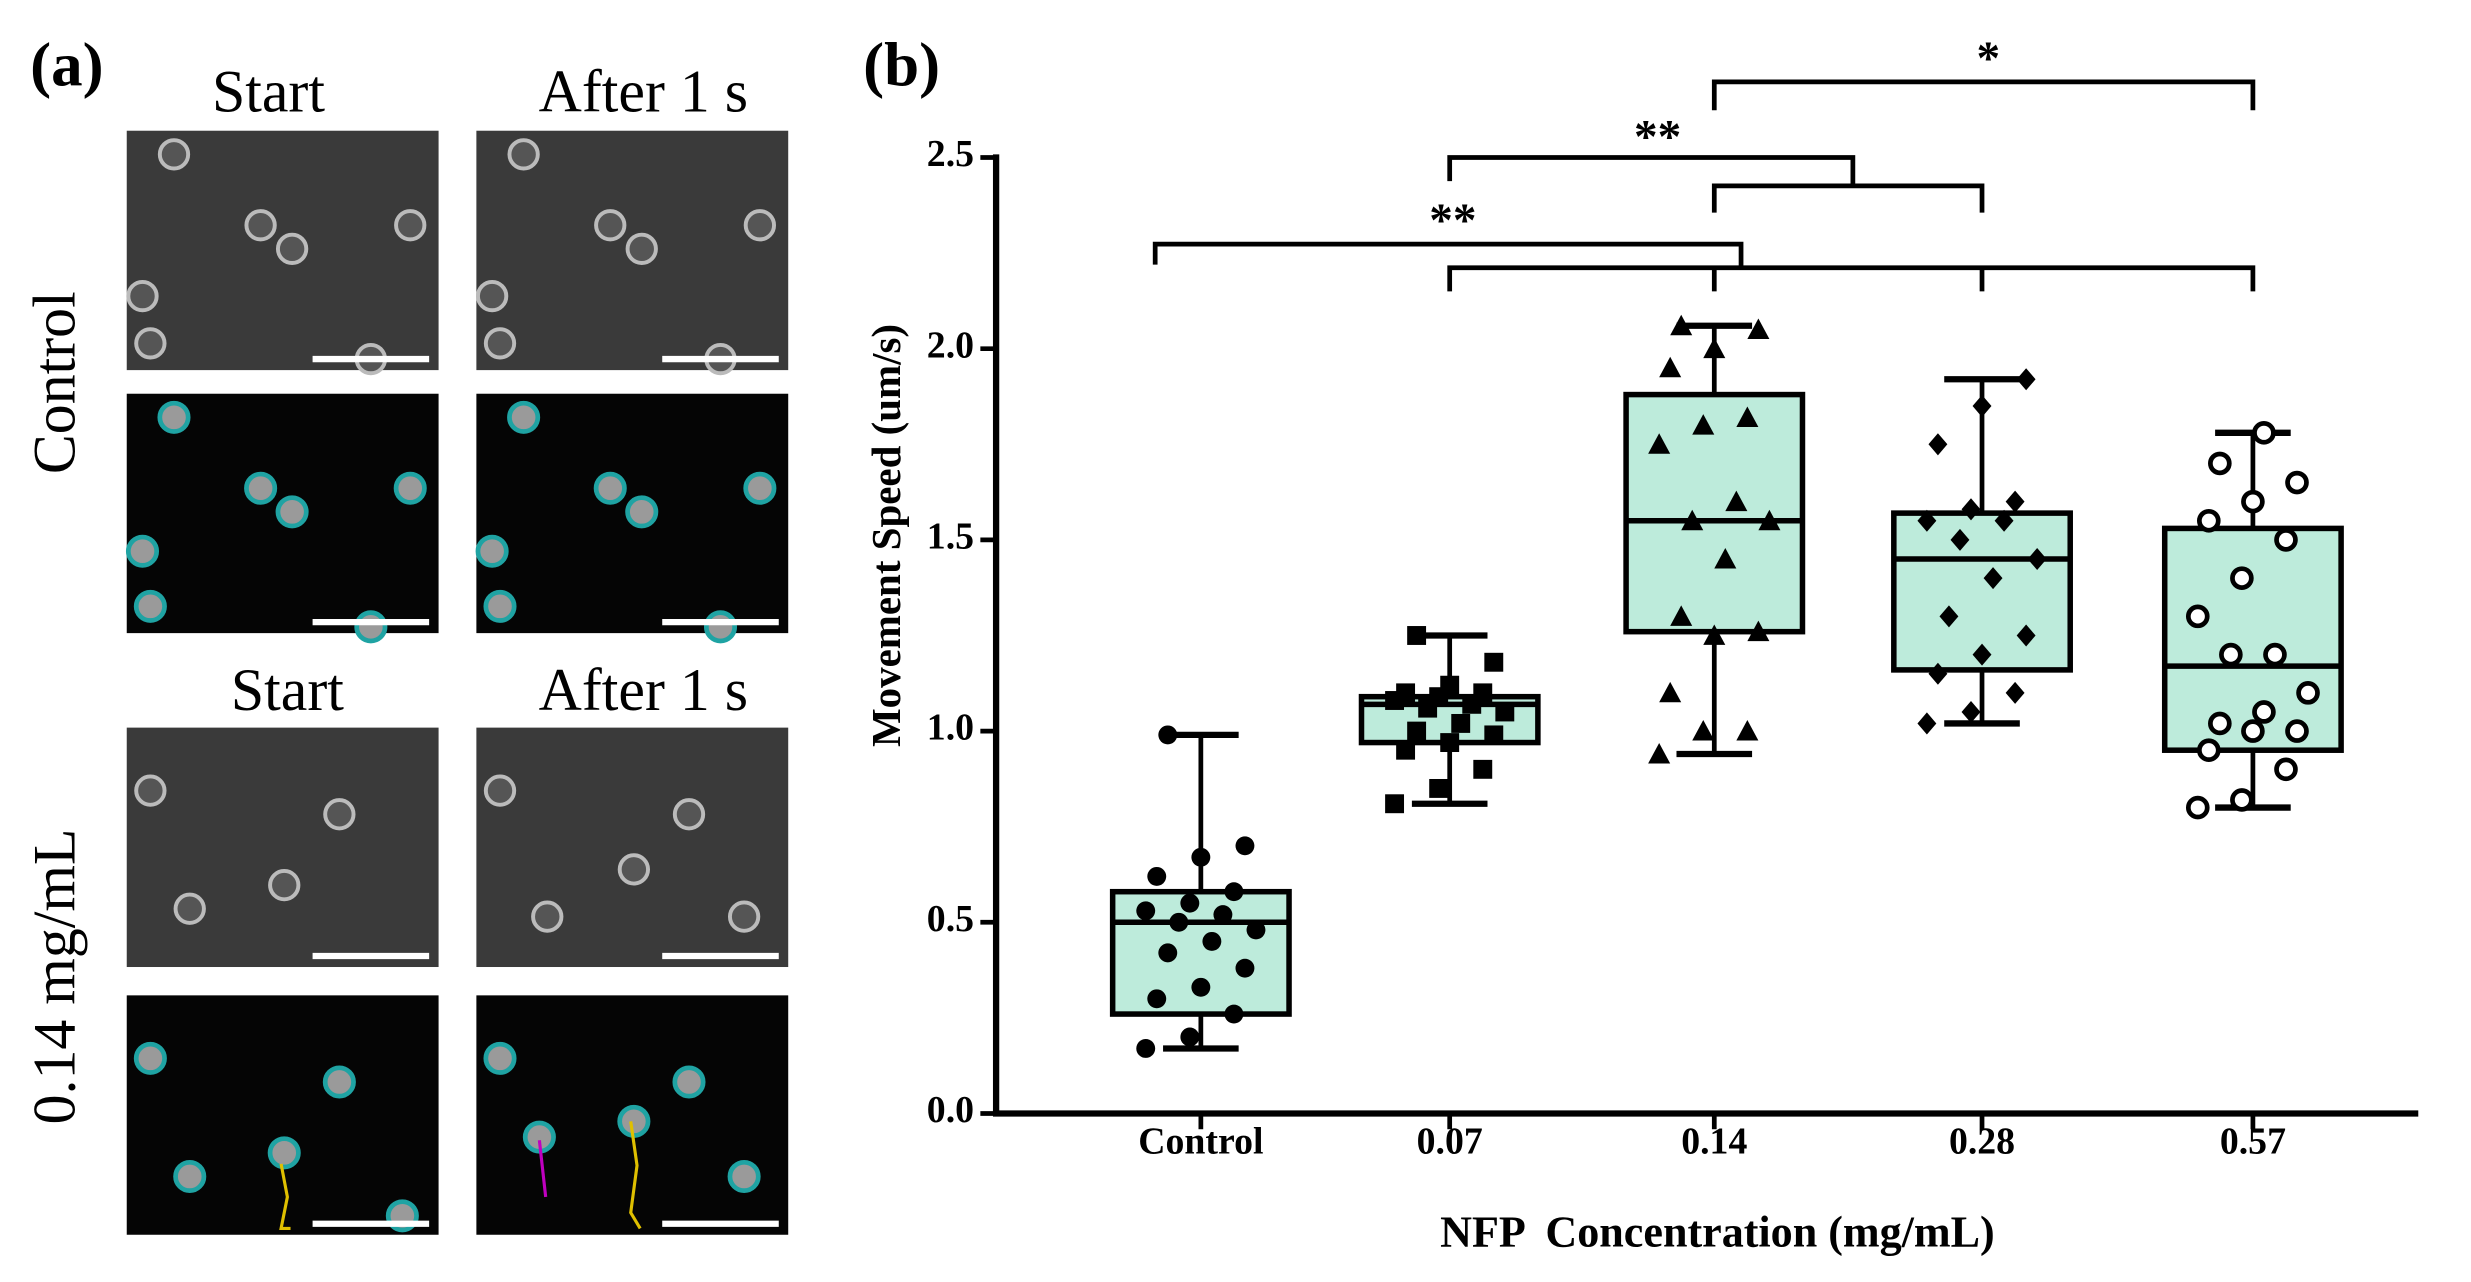 The height and width of the screenshot is (1282, 2471). I want to click on x-tick-label: 0.57, so click(2253, 1142).